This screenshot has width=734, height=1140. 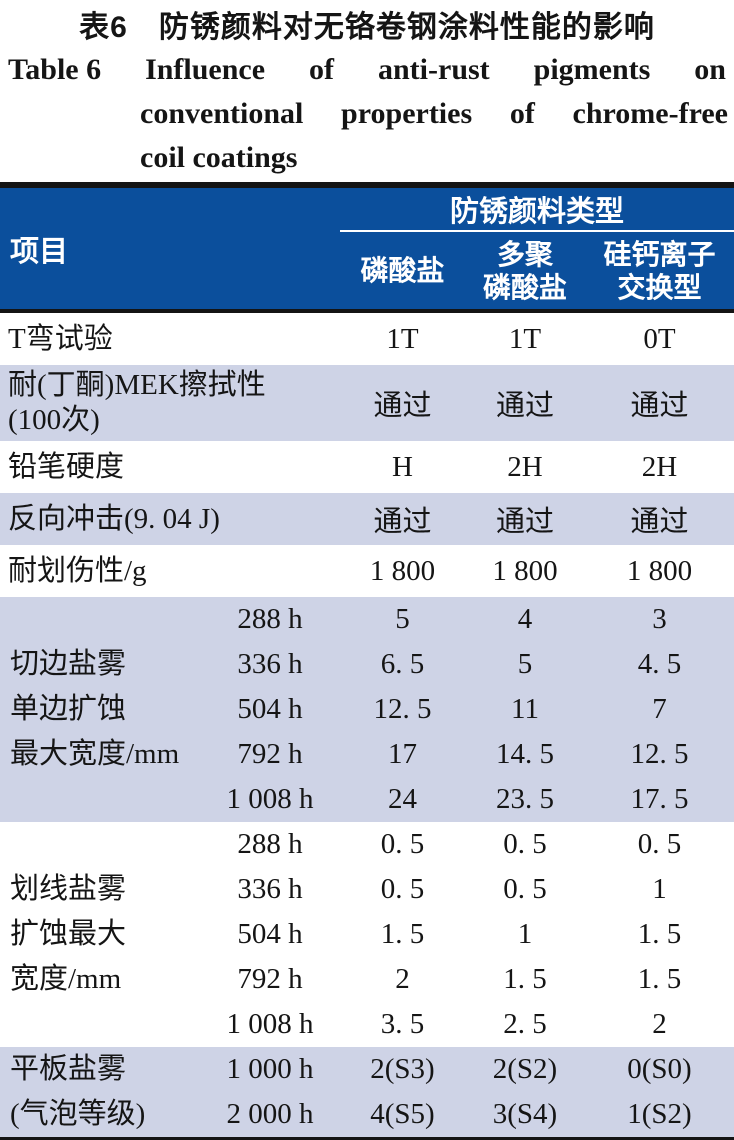 I want to click on table-row: 288 h 5 4 3, so click(x=467, y=619).